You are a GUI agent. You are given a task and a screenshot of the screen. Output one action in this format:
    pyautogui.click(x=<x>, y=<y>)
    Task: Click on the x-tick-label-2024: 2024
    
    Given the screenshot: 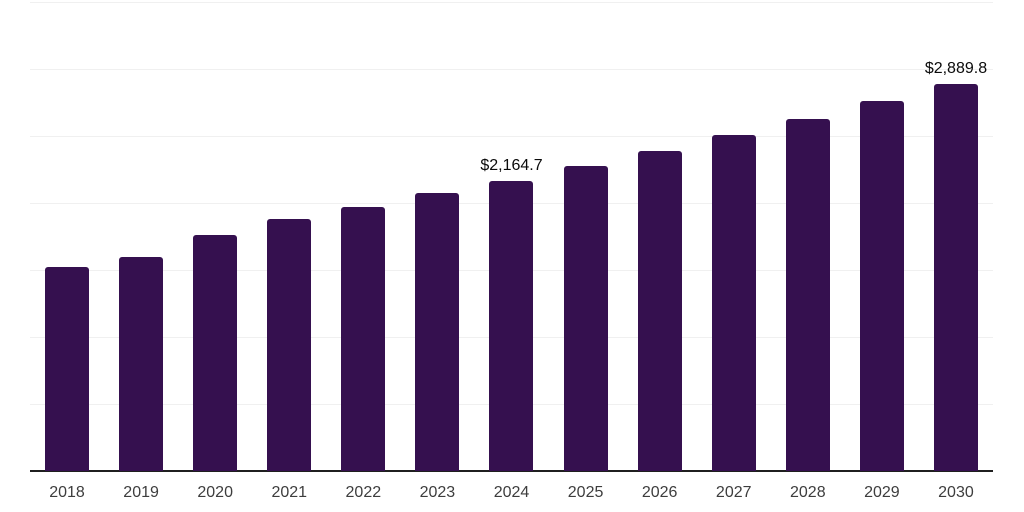 What is the action you would take?
    pyautogui.click(x=511, y=492)
    